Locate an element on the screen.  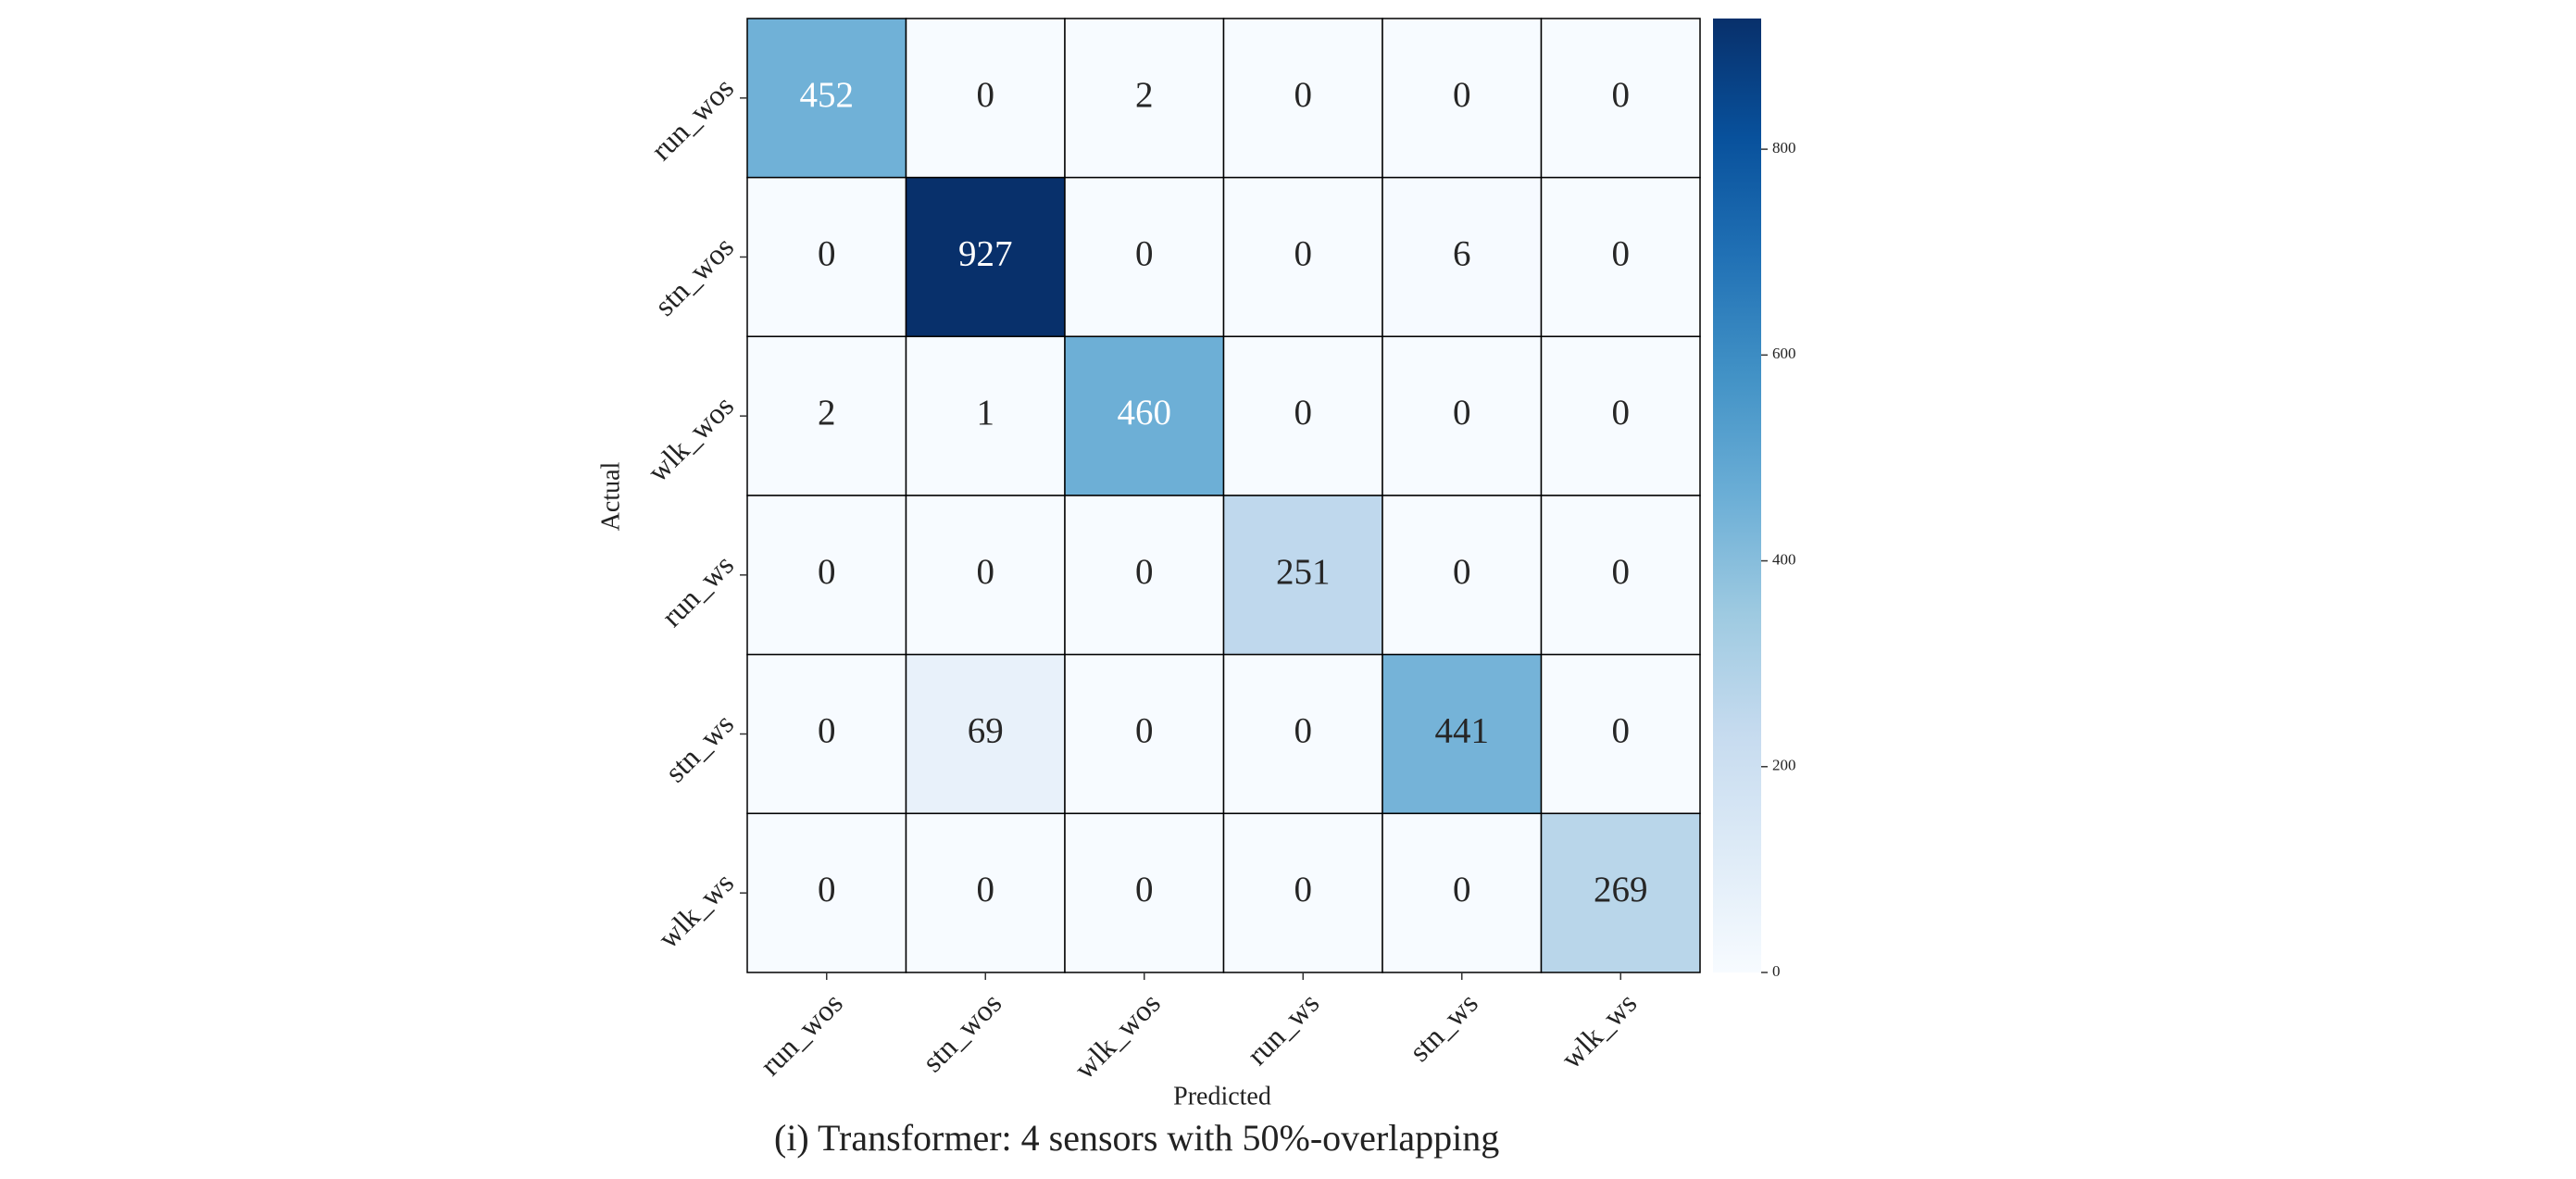
x-tick-label: stn_wos is located at coordinates (962, 1032).